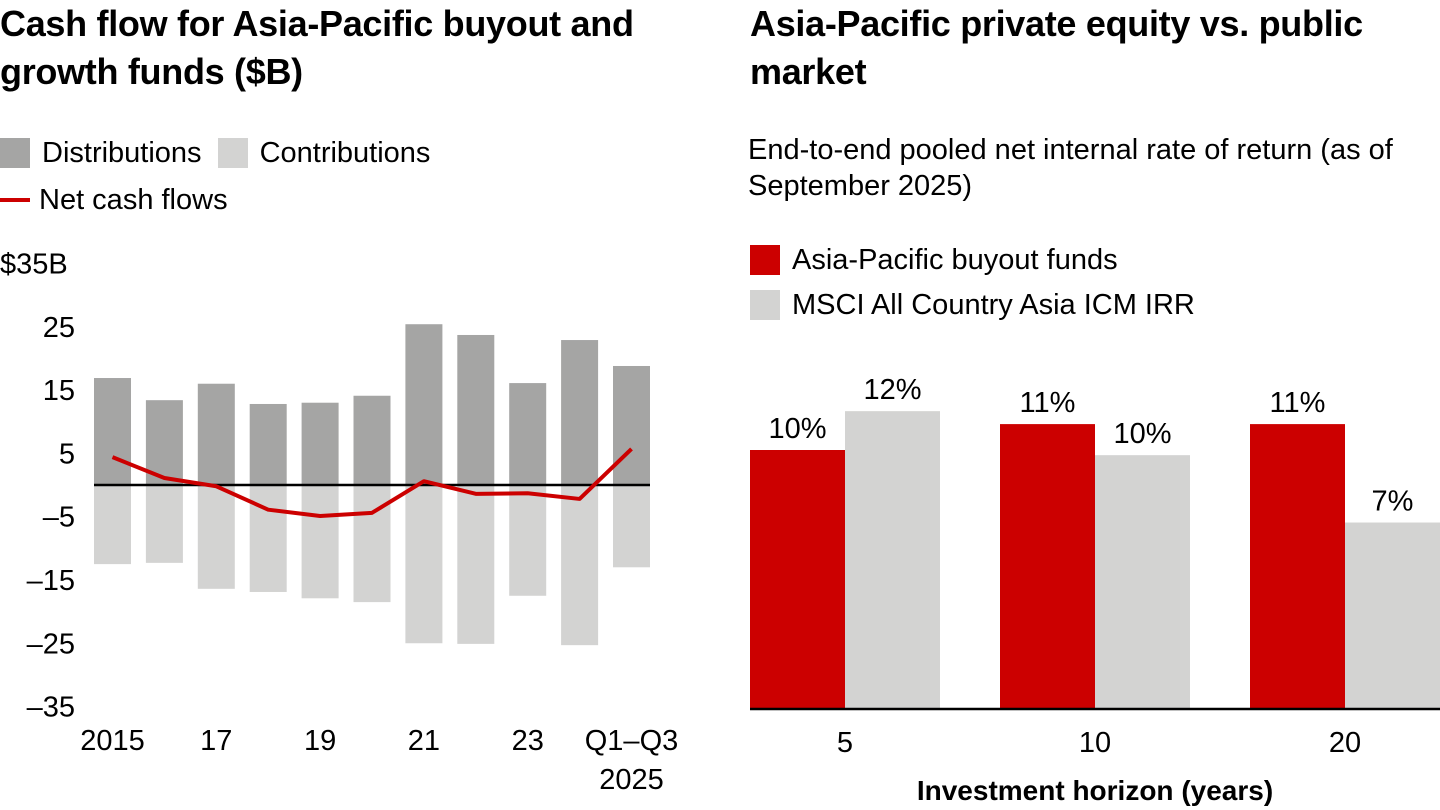  Describe the element at coordinates (345, 153) in the screenshot. I see `contributions-legend-label: Contributions` at that location.